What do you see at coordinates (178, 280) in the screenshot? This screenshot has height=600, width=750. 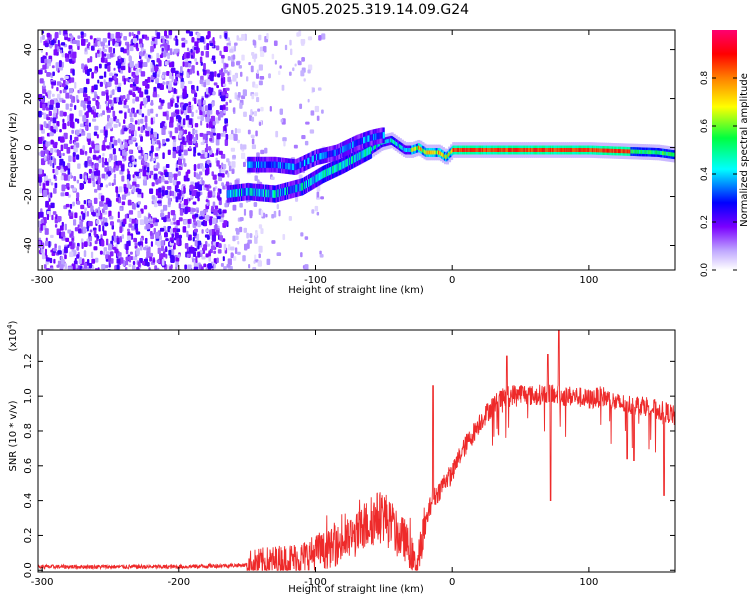 I see `x-tick-label: -200` at bounding box center [178, 280].